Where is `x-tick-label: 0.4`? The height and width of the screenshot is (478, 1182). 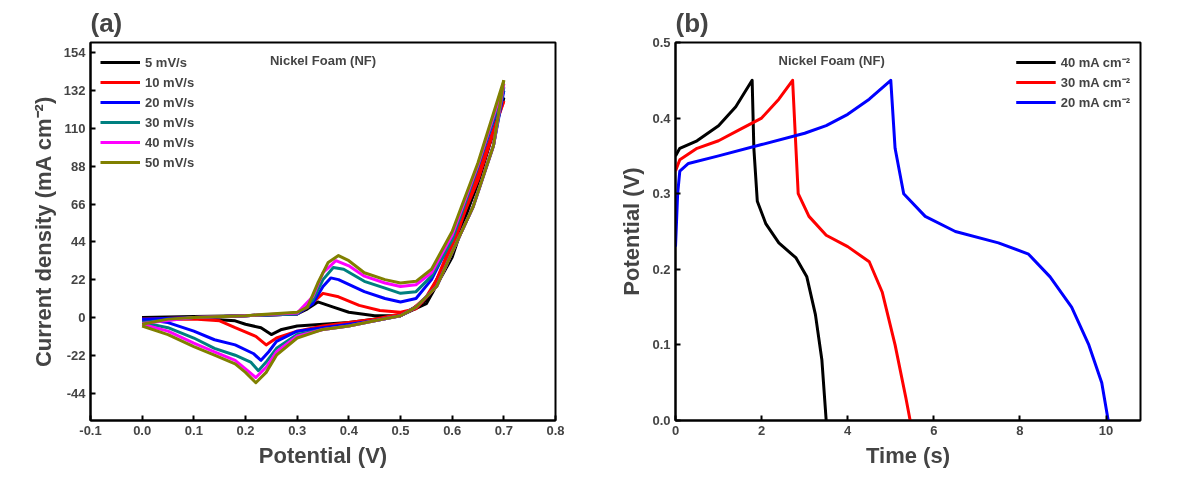
x-tick-label: 0.4 is located at coordinates (349, 430).